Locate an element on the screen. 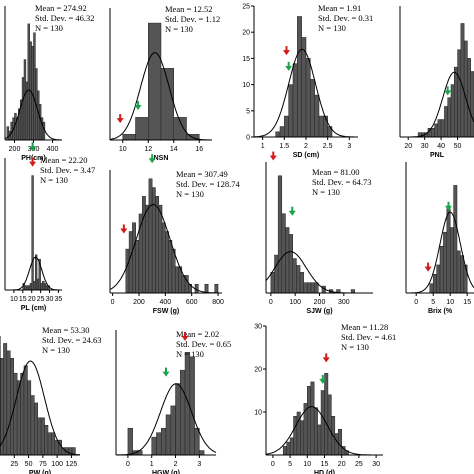 This screenshot has width=474, height=474. stats-sd: Std. Dev. = 0.31 is located at coordinates (345, 18).